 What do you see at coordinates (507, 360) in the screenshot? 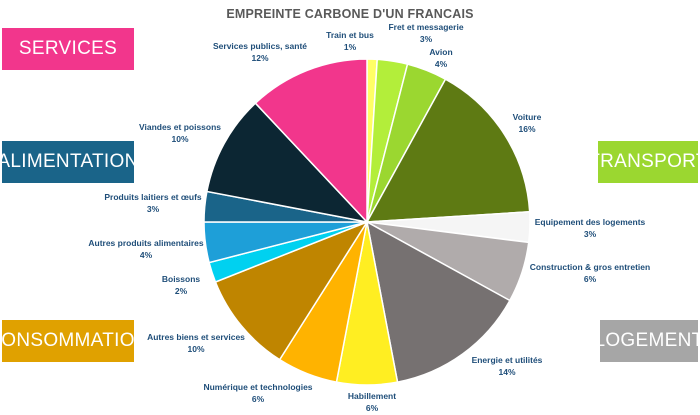
I see `slice-label-6: Energie et utilités` at bounding box center [507, 360].